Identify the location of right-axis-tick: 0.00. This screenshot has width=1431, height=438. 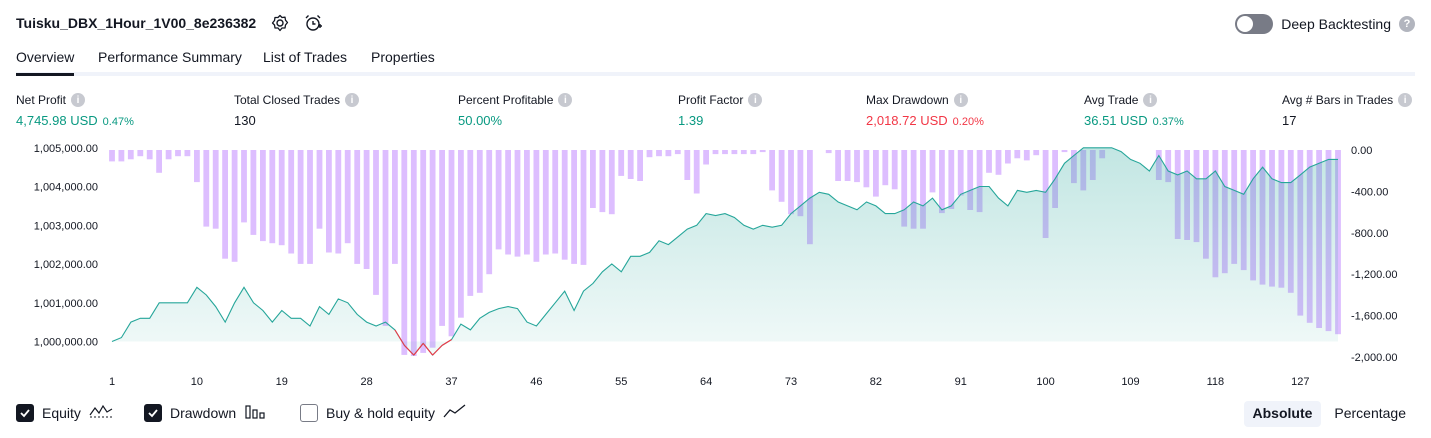
(1361, 151).